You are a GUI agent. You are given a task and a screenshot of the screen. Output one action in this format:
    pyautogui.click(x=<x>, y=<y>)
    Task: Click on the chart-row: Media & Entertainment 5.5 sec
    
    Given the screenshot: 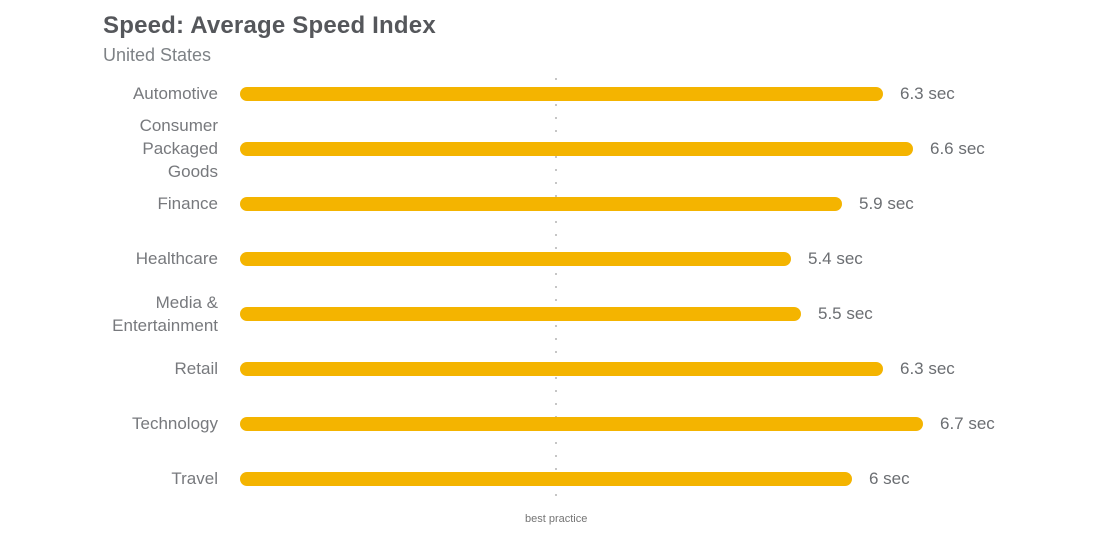 What is the action you would take?
    pyautogui.click(x=550, y=313)
    